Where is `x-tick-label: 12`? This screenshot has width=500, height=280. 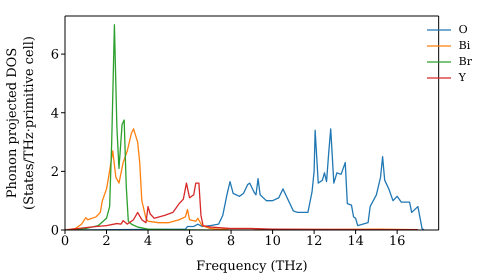 x-tick-label: 12 is located at coordinates (314, 242).